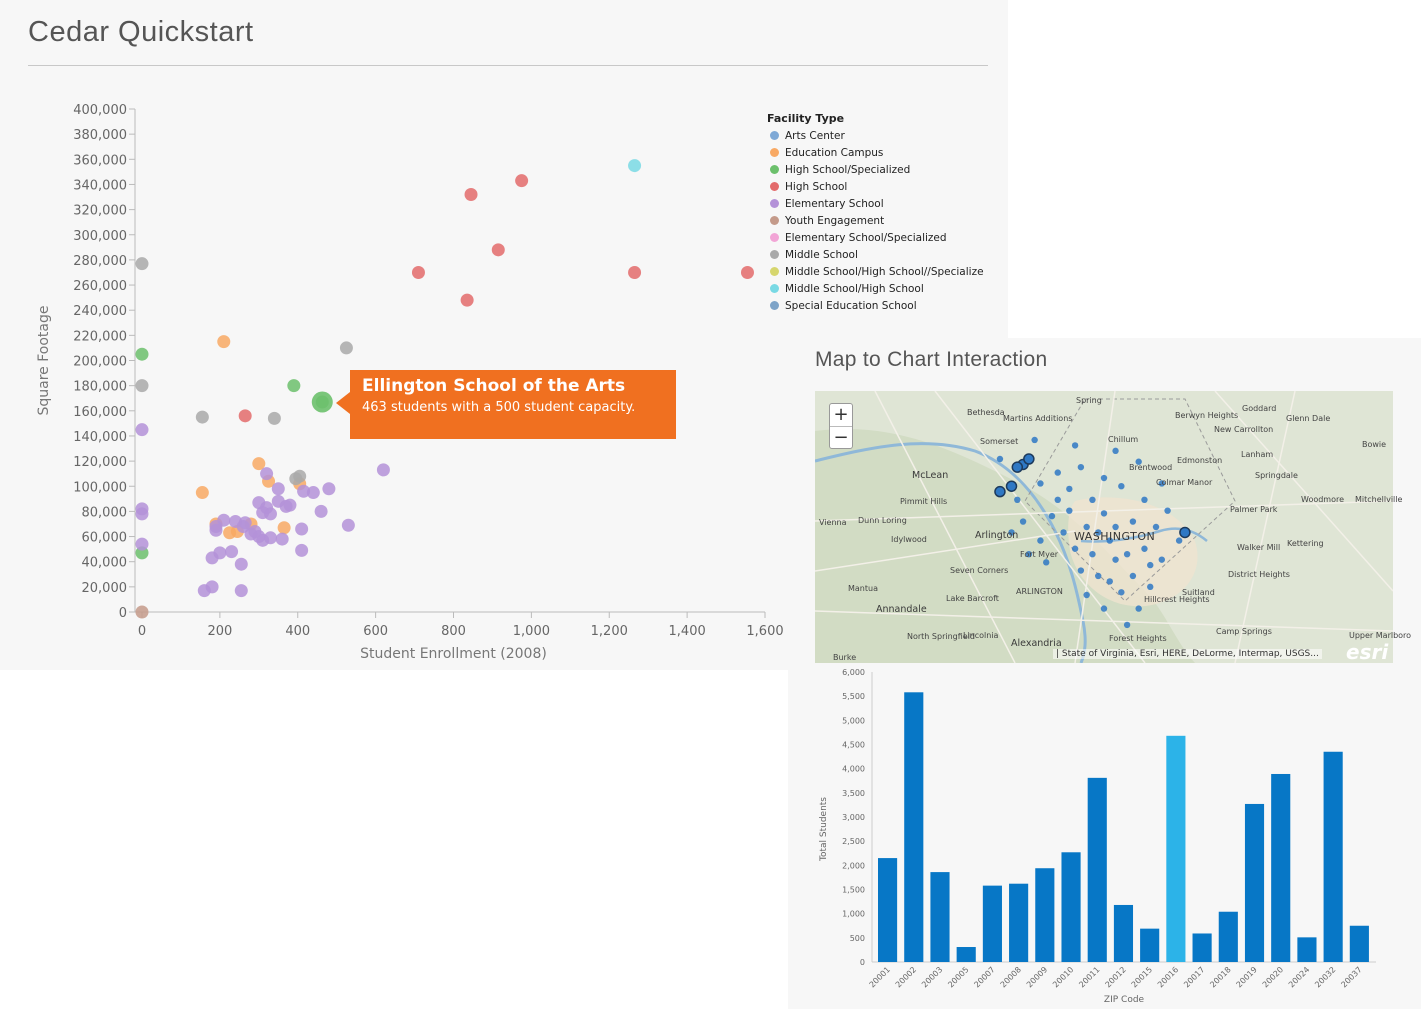 The height and width of the screenshot is (1009, 1421). What do you see at coordinates (854, 289) in the screenshot?
I see `legend-label: Middle School/High School` at bounding box center [854, 289].